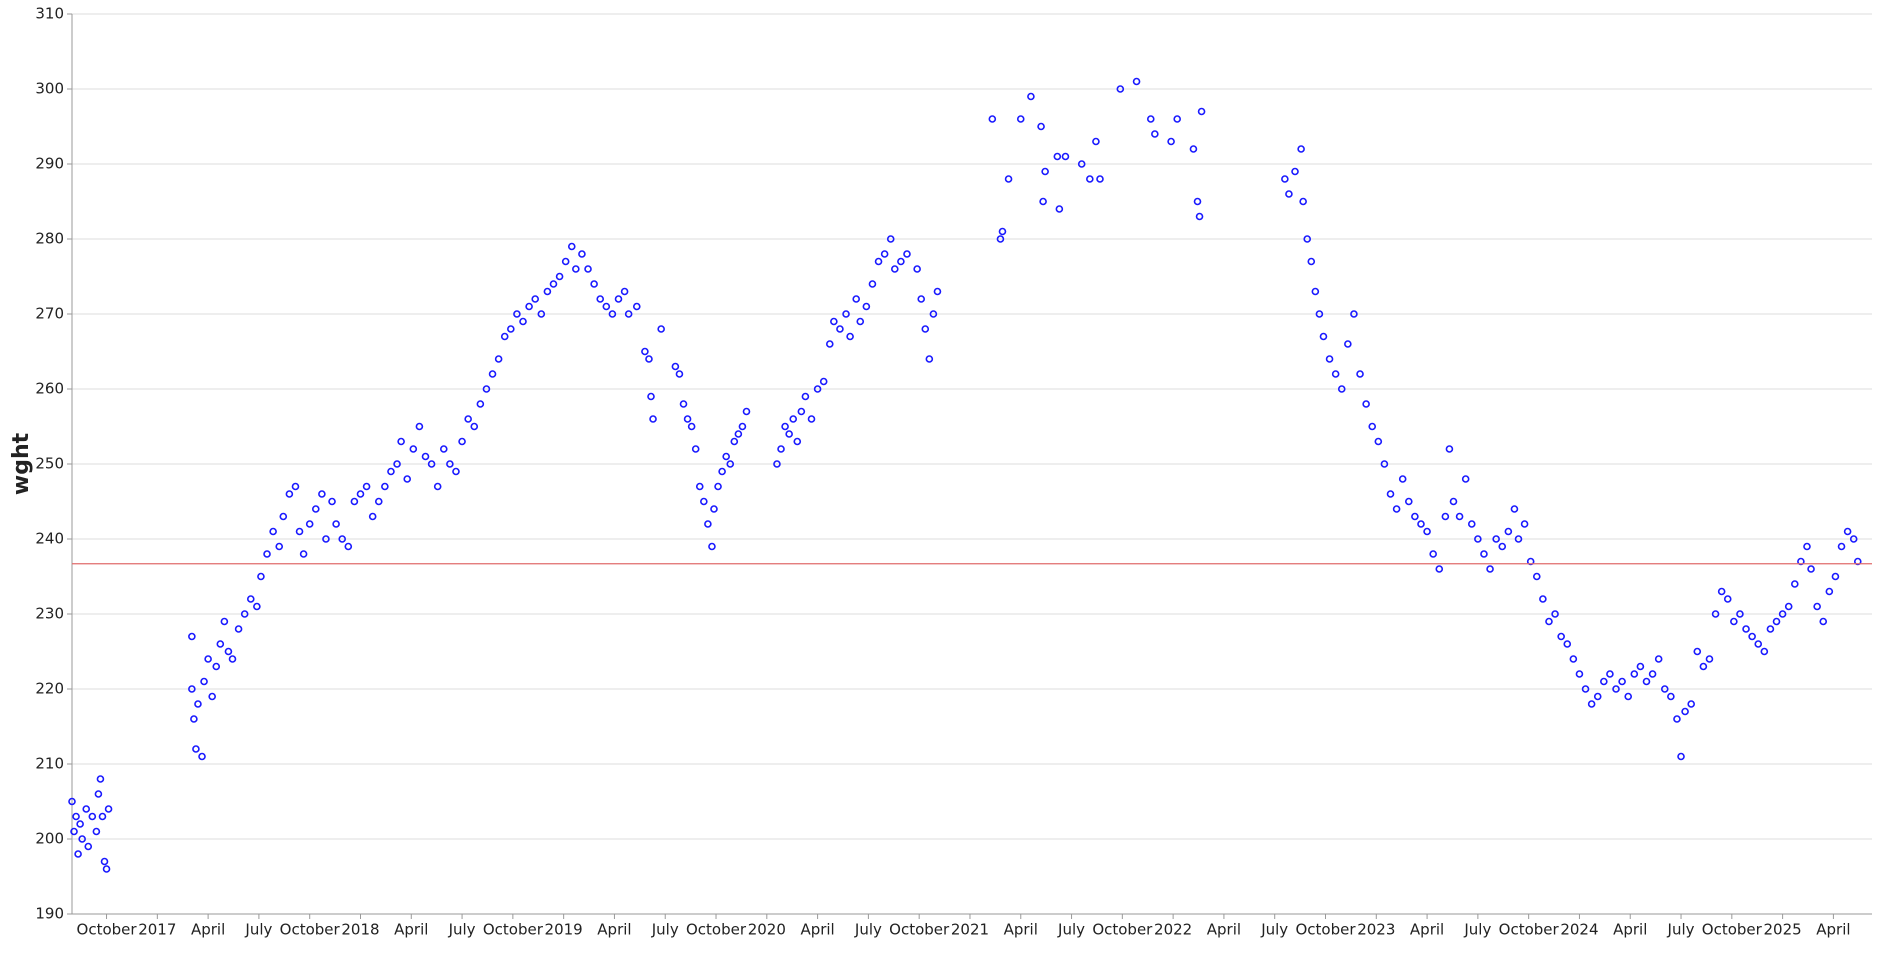 The height and width of the screenshot is (963, 1882). I want to click on x-tick-label: 2020, so click(767, 930).